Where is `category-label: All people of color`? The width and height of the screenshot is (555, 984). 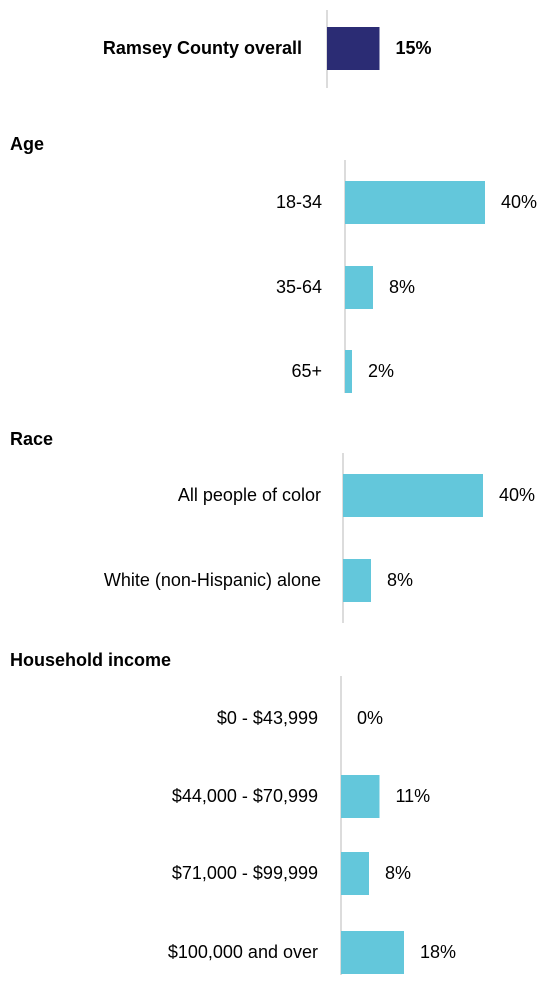
category-label: All people of color is located at coordinates (249, 495).